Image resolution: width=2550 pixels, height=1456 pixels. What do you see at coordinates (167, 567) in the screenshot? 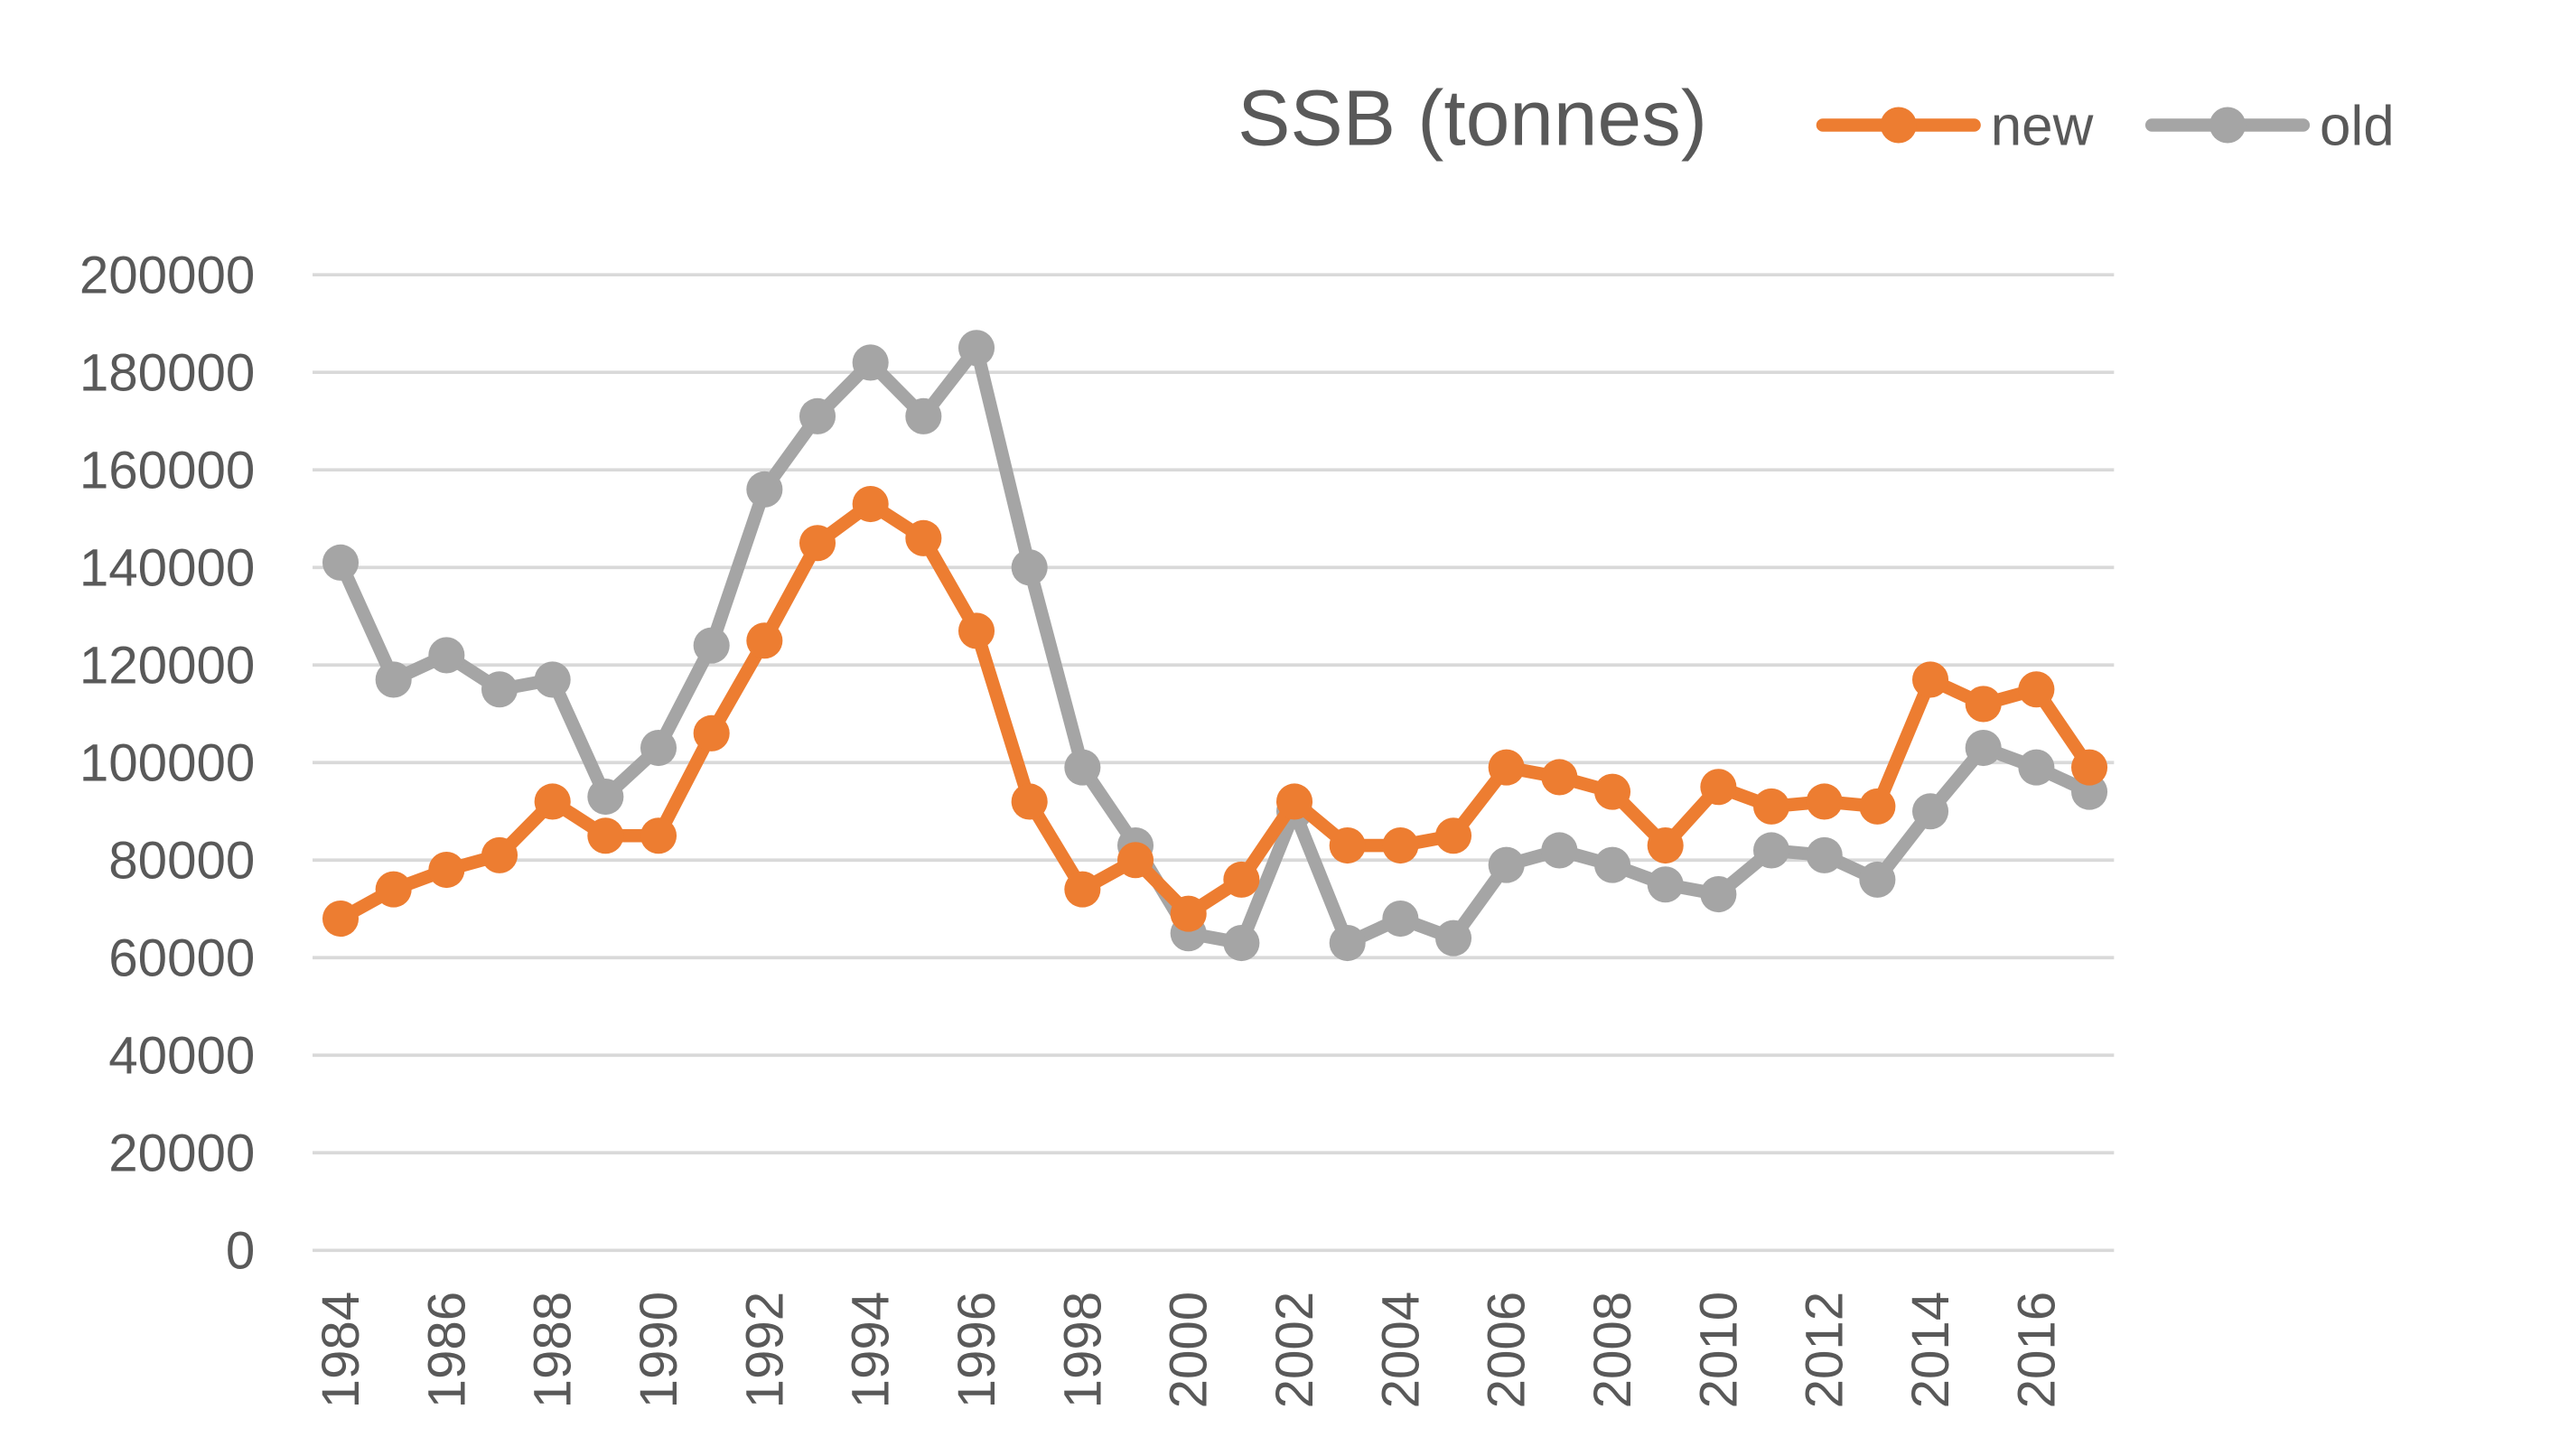
I see `y-tick-label: 140000` at bounding box center [167, 567].